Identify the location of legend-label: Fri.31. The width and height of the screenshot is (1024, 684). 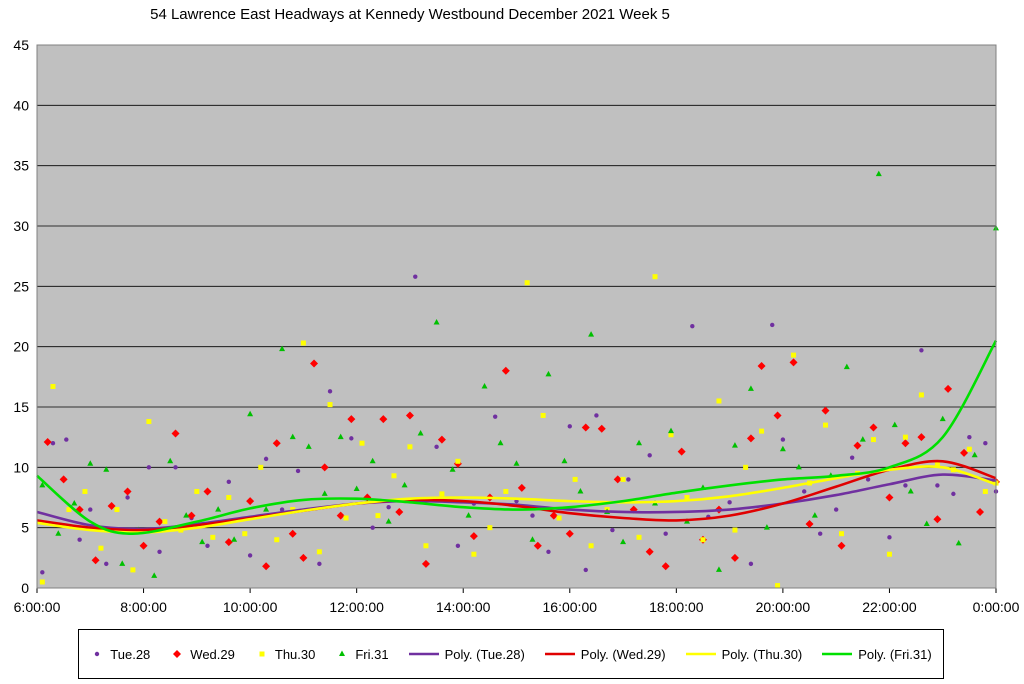
(372, 654).